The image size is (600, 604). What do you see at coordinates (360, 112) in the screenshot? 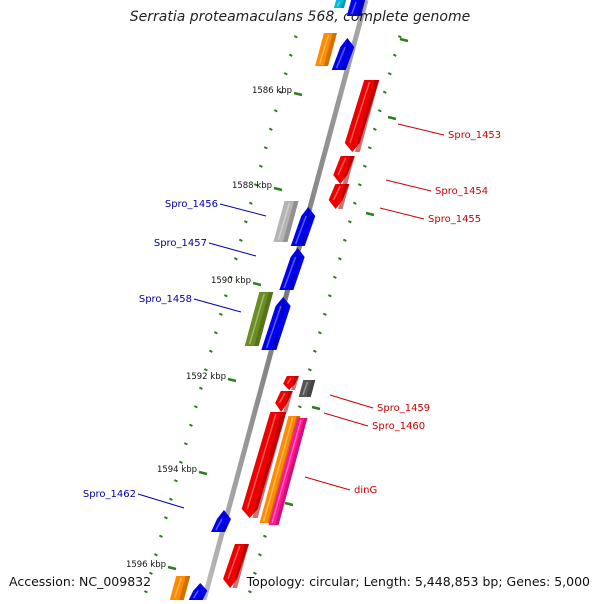
I see `red-gene-spro-1453-highlight` at bounding box center [360, 112].